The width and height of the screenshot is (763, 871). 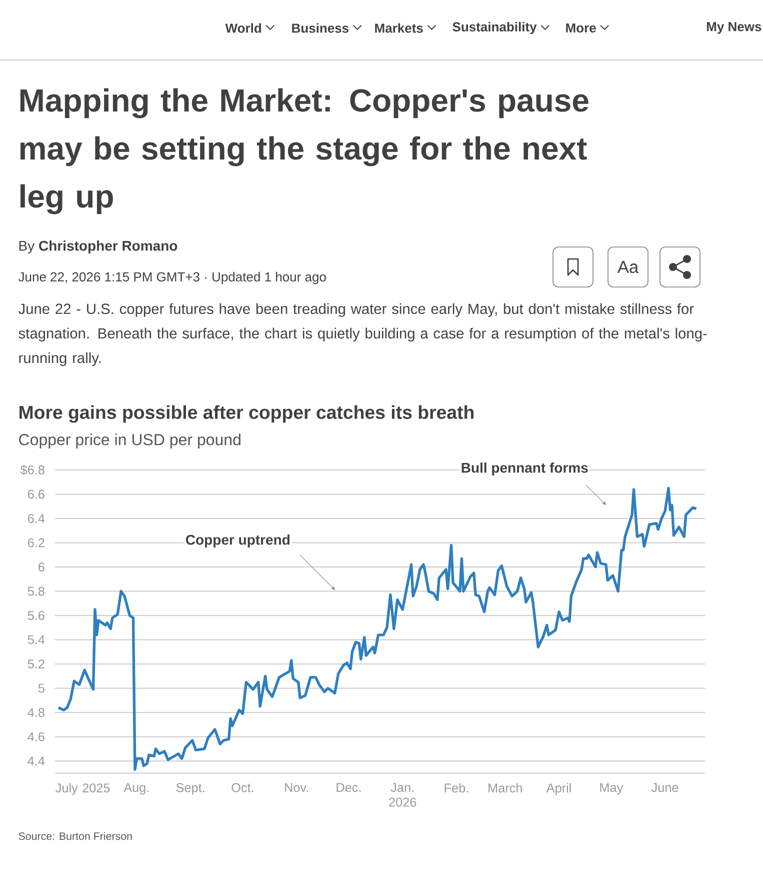 I want to click on chart-title: More gains possible after copper catches its breath, so click(x=247, y=414).